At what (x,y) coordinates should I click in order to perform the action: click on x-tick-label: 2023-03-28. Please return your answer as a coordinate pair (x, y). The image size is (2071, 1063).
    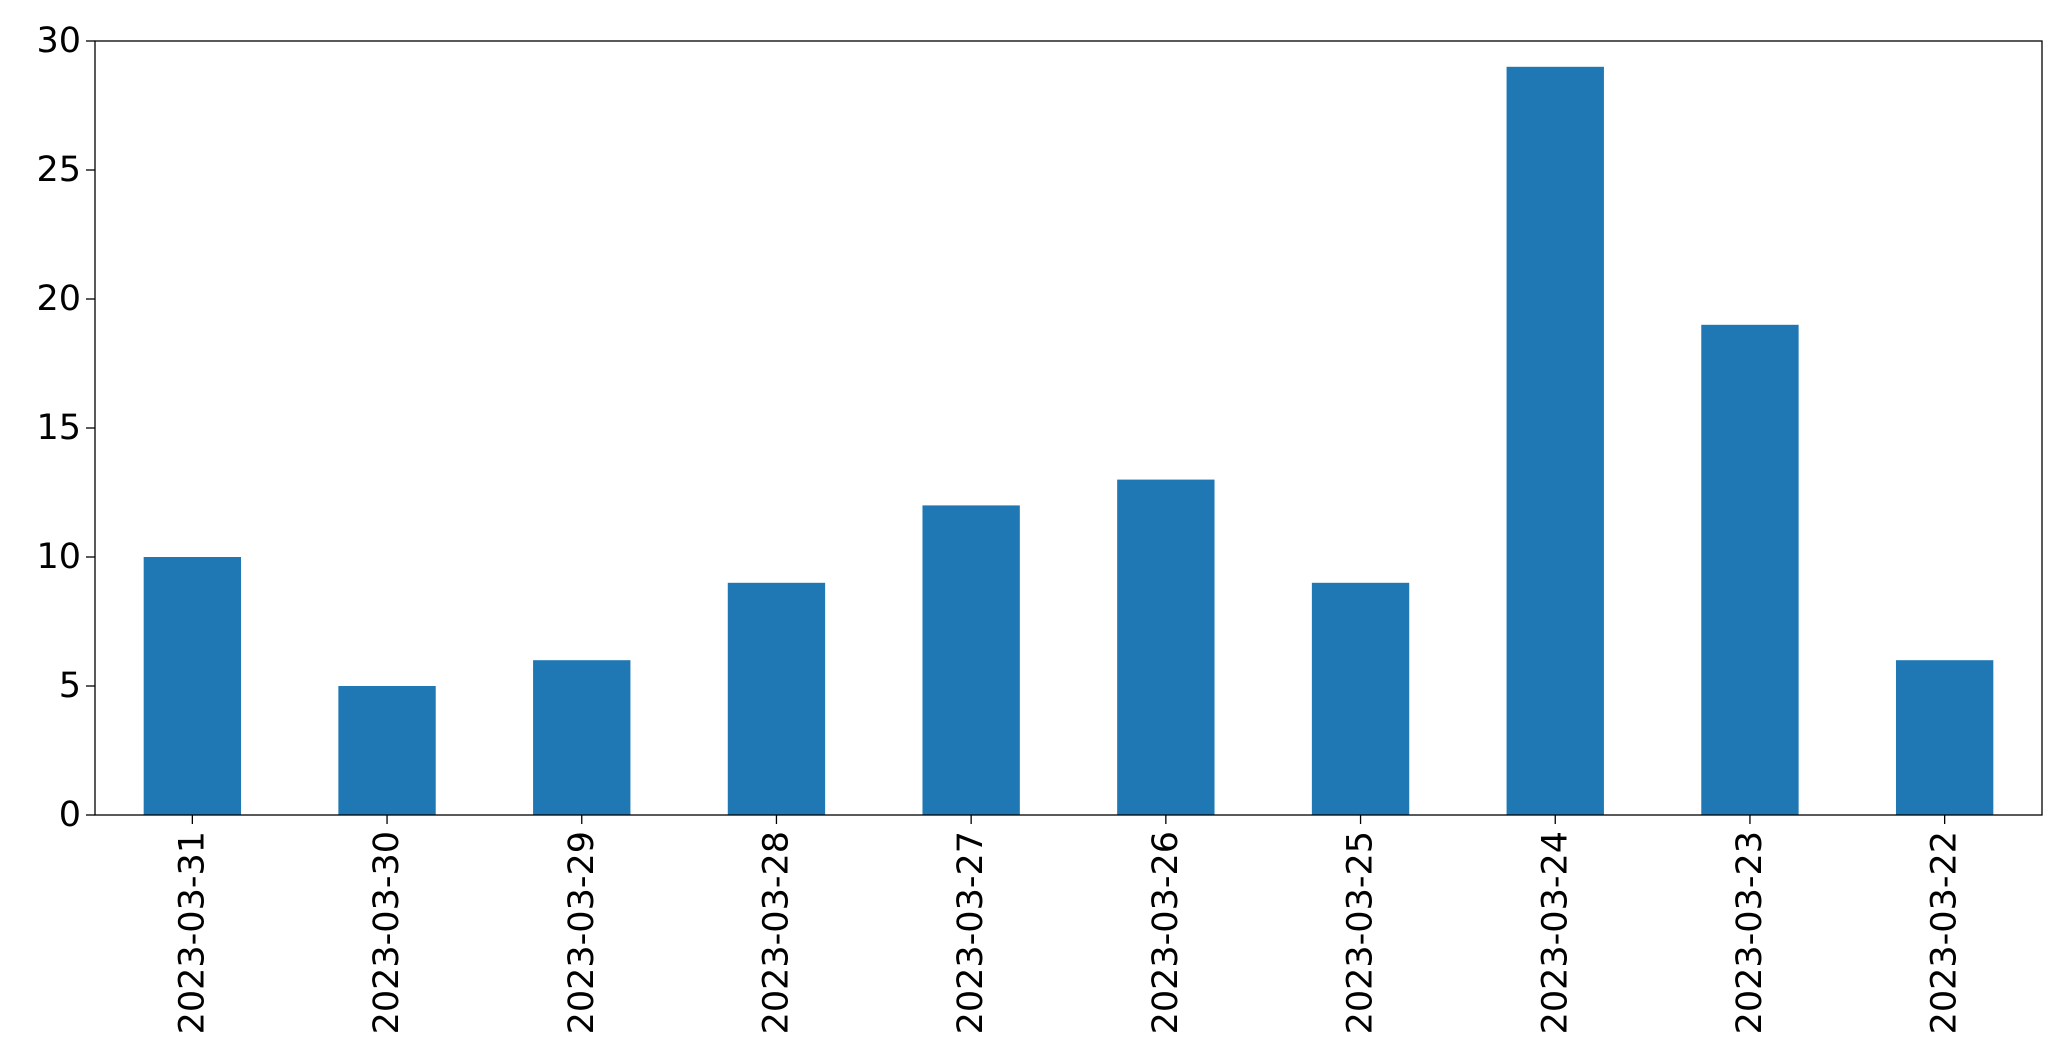
    Looking at the image, I should click on (776, 932).